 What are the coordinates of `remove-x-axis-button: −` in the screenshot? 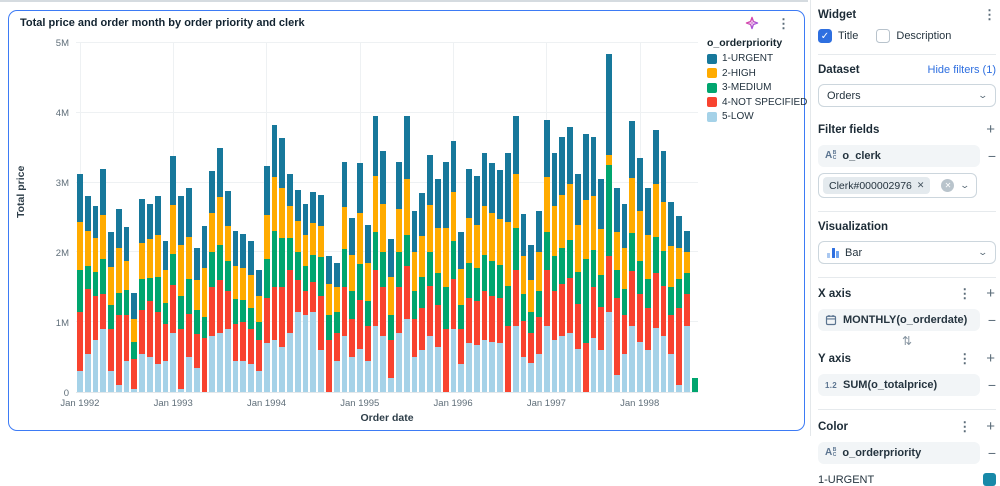 It's located at (992, 320).